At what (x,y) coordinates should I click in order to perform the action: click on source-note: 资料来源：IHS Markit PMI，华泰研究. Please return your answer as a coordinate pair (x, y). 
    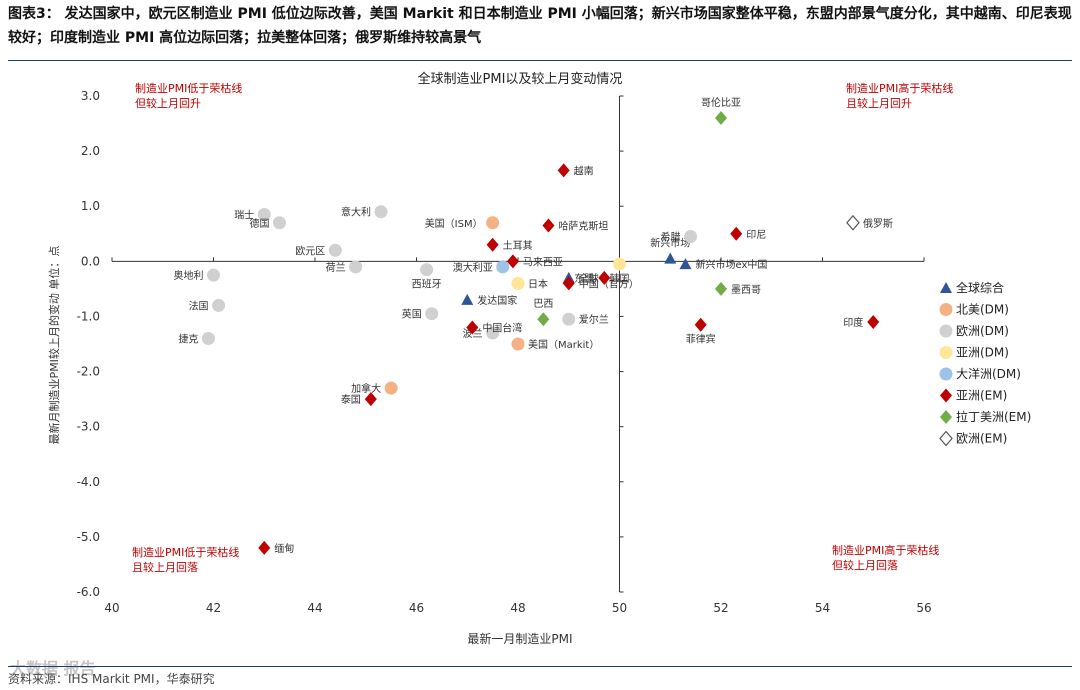
    Looking at the image, I should click on (111, 679).